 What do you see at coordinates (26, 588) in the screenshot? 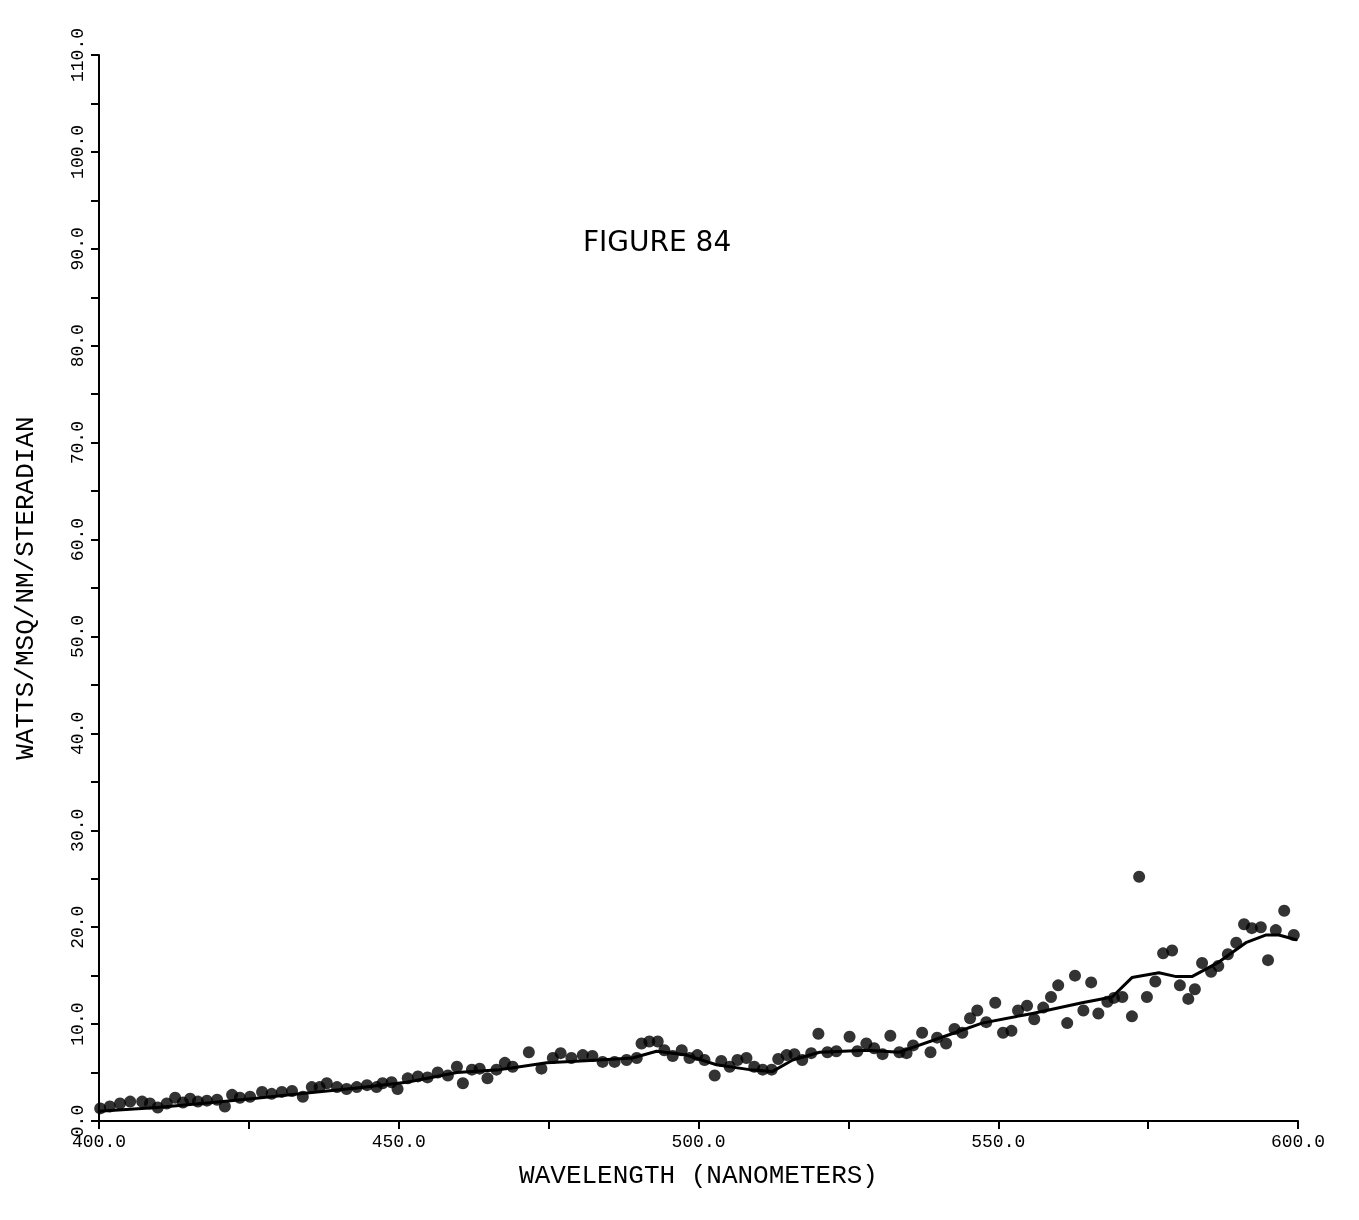
I see `y-axis-title: WATTS/MSQ/NM/STERADIAN` at bounding box center [26, 588].